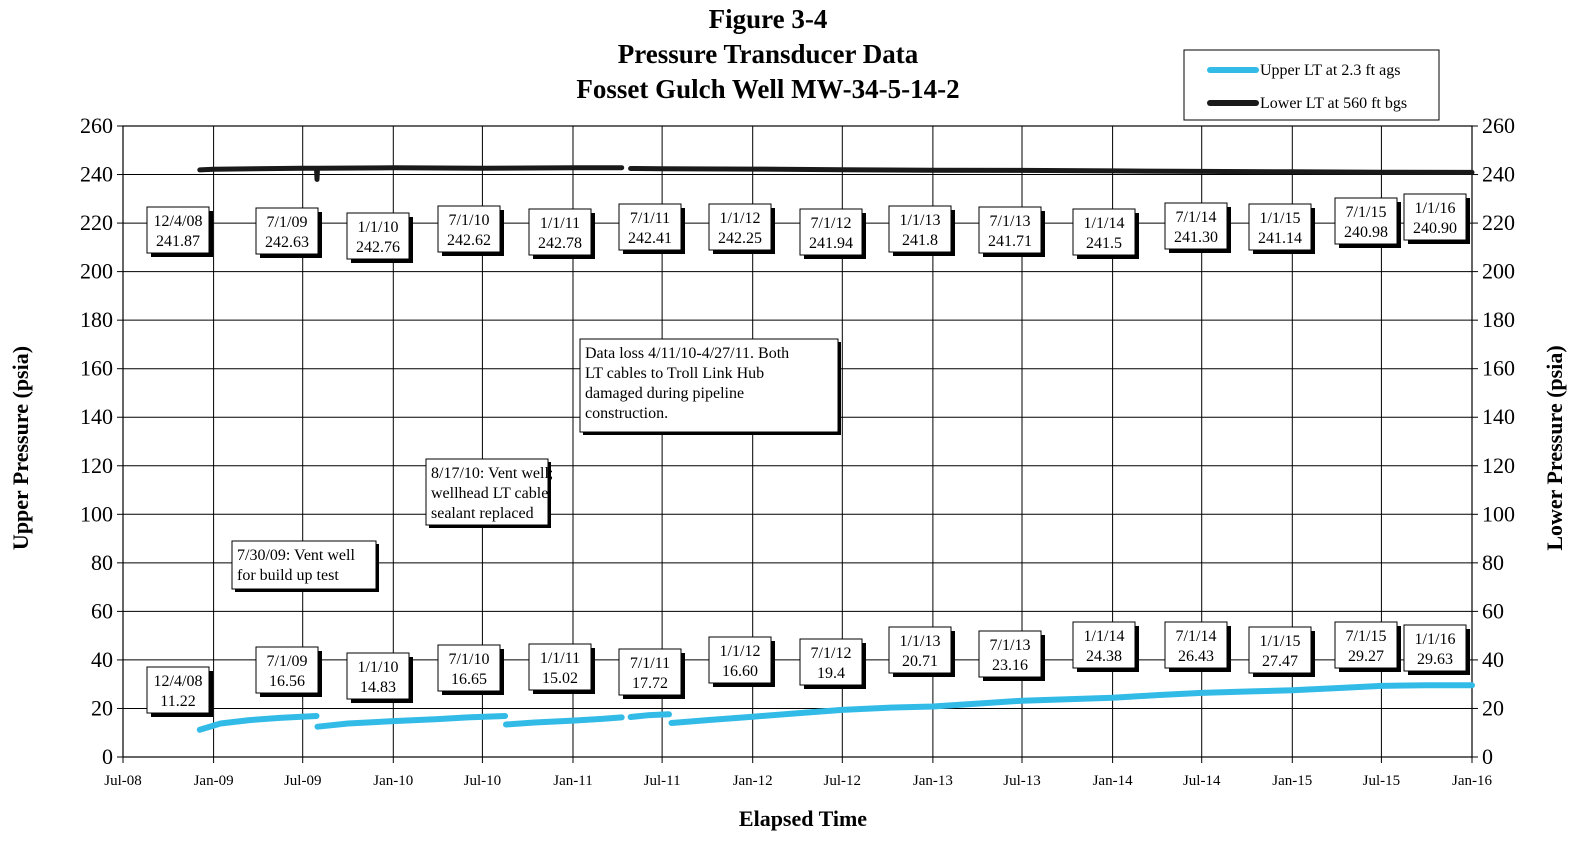 The width and height of the screenshot is (1590, 841). I want to click on legend-box, so click(1311, 85).